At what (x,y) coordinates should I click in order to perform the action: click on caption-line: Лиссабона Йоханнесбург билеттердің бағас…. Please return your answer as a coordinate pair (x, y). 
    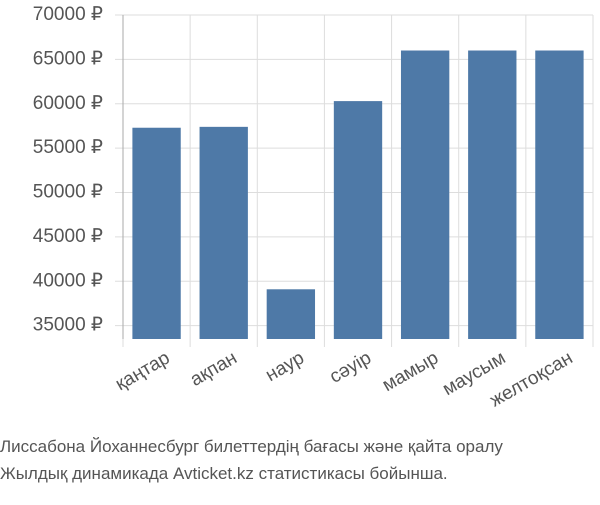
    Looking at the image, I should click on (251, 446).